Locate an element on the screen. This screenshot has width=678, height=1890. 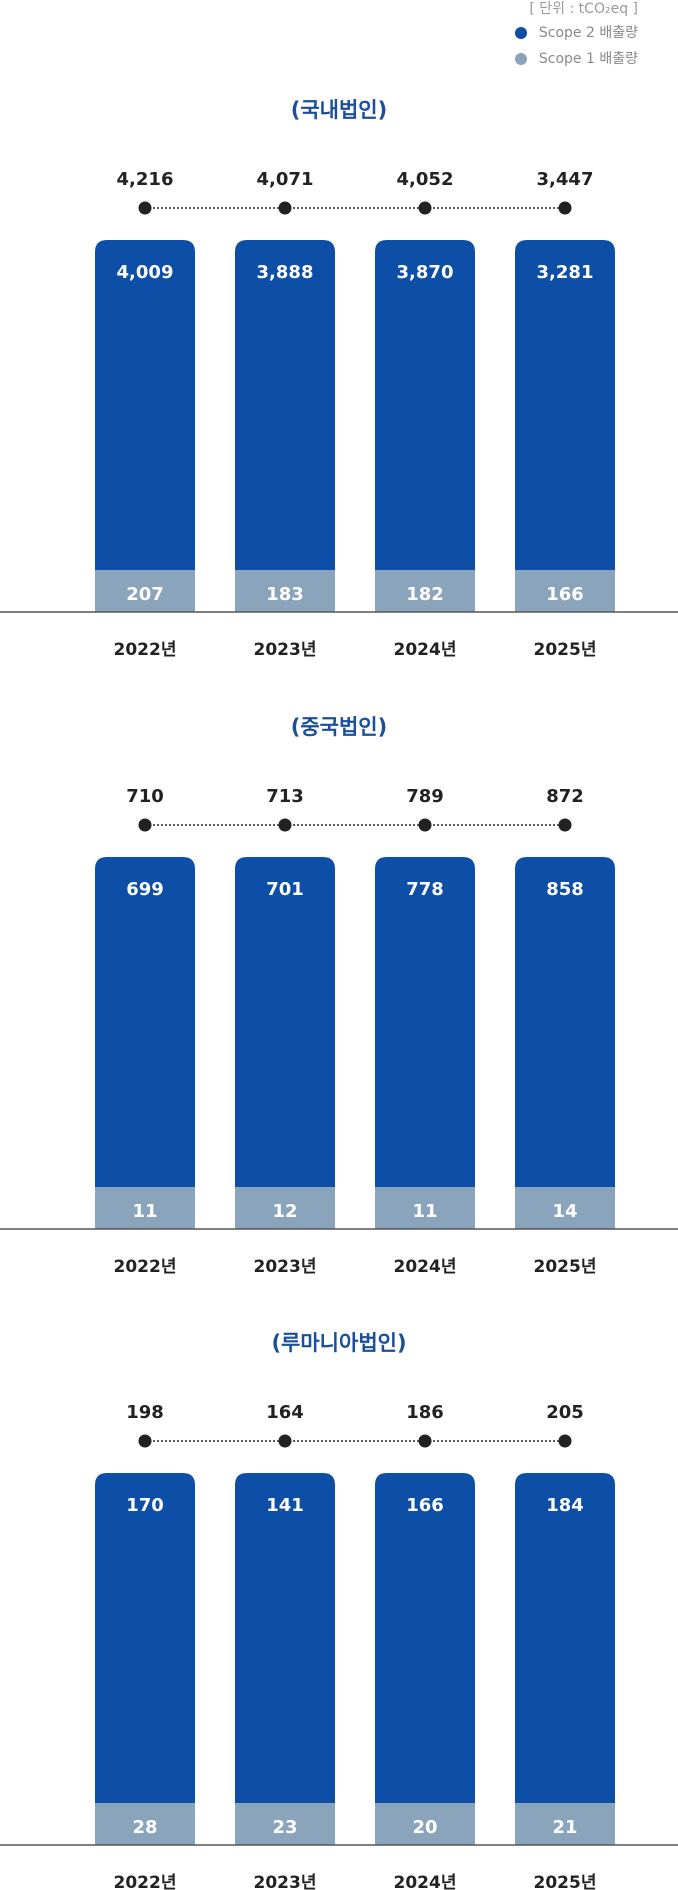
total-label: 713 is located at coordinates (285, 796).